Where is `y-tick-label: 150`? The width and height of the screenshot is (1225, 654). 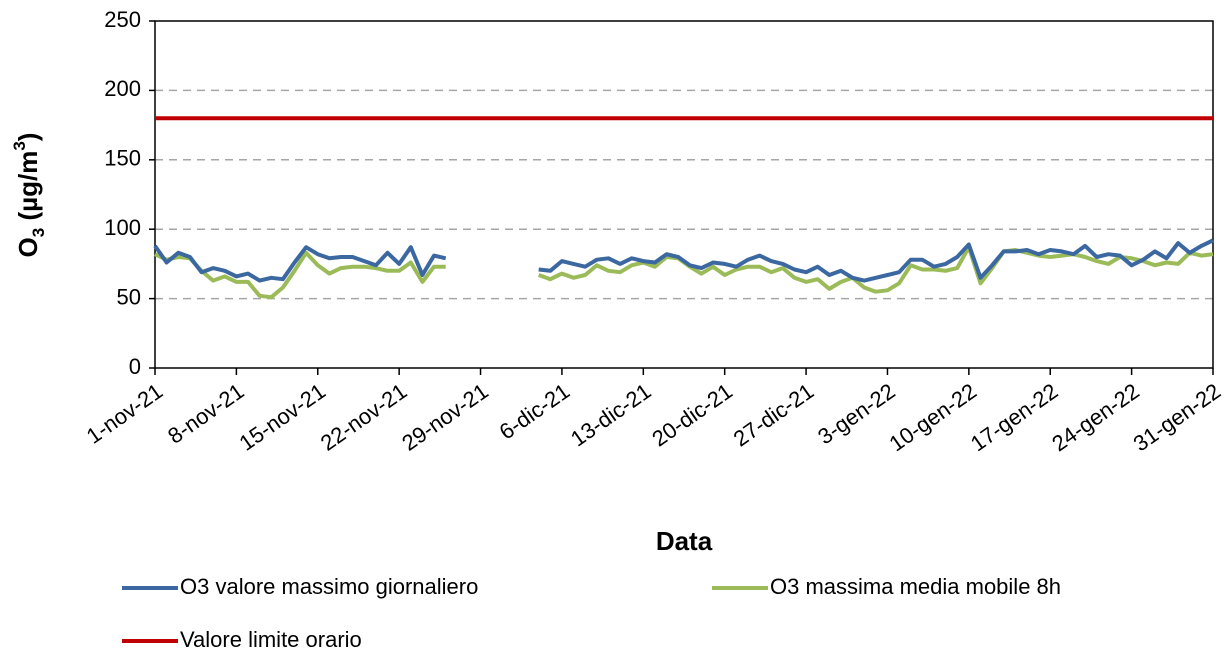
y-tick-label: 150 is located at coordinates (122, 158).